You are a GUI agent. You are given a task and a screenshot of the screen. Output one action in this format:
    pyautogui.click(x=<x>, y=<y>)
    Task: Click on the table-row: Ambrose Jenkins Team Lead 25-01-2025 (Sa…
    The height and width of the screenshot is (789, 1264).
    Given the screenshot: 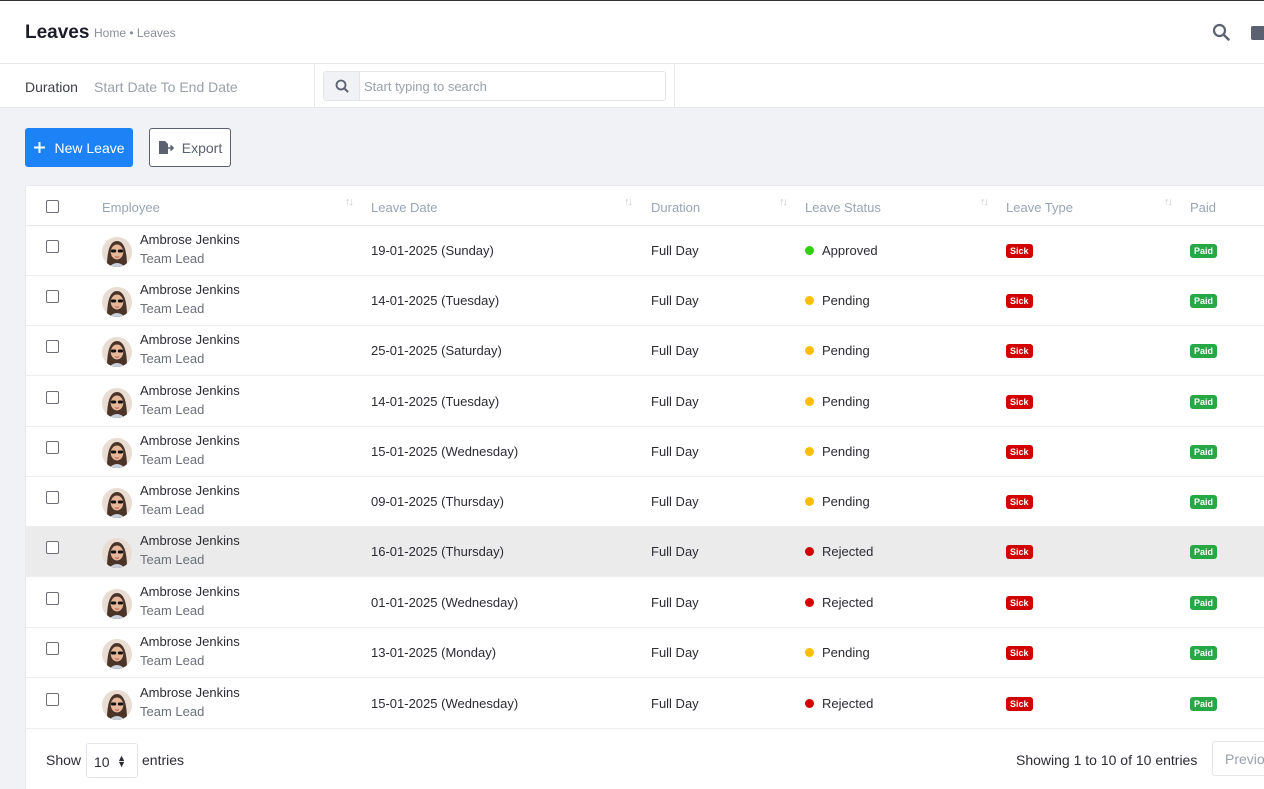 What is the action you would take?
    pyautogui.click(x=645, y=351)
    